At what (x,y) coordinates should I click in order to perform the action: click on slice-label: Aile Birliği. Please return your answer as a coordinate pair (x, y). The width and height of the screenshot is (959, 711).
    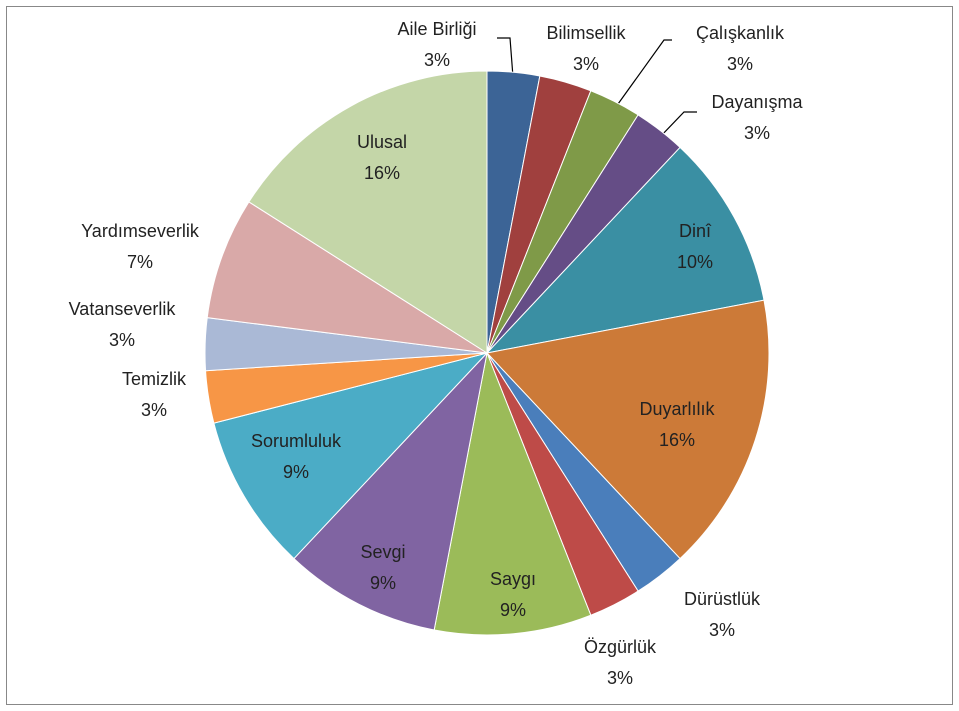
    Looking at the image, I should click on (436, 29).